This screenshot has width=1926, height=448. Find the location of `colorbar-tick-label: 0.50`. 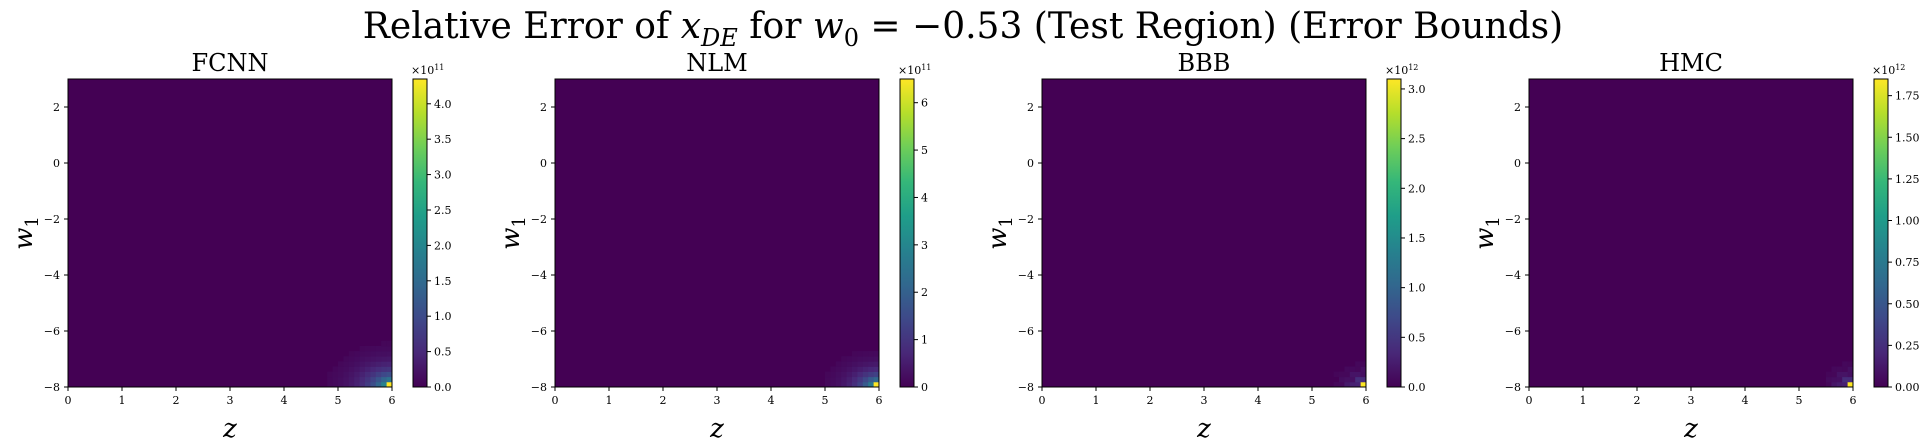

colorbar-tick-label: 0.50 is located at coordinates (1907, 304).